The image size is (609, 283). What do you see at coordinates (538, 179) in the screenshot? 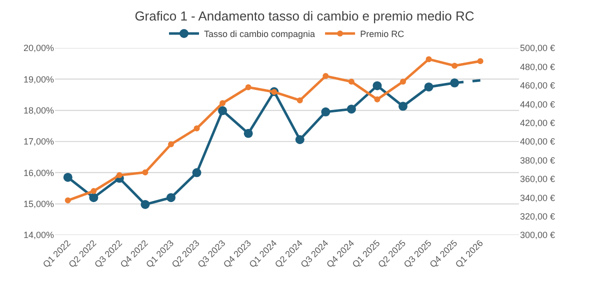
I see `y2-tick-label: 360,00 €` at bounding box center [538, 179].